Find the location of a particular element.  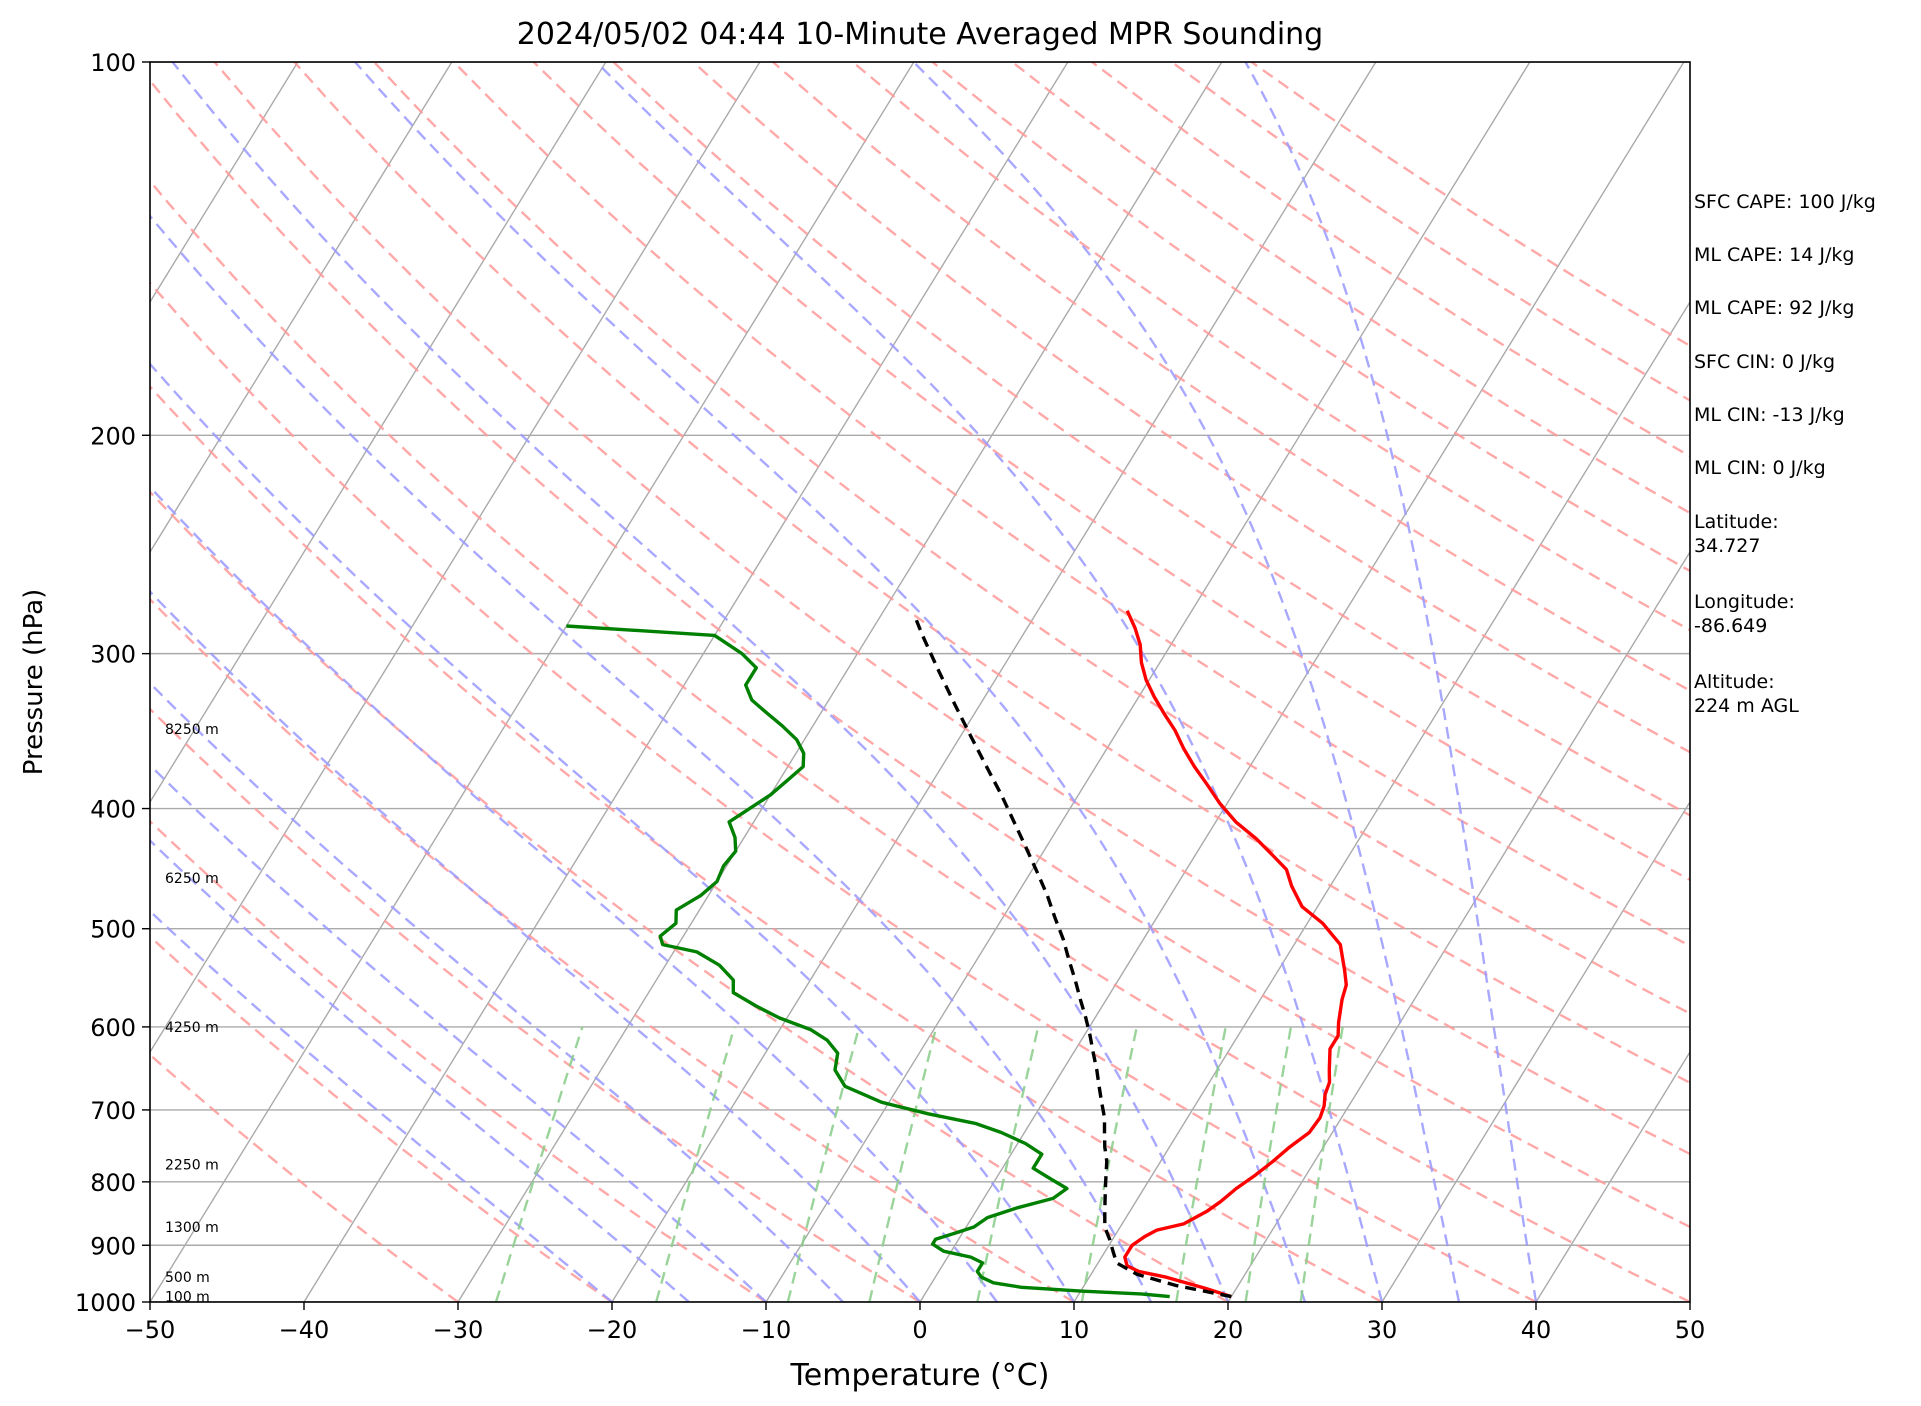

height-label: 4250 m is located at coordinates (192, 1028).